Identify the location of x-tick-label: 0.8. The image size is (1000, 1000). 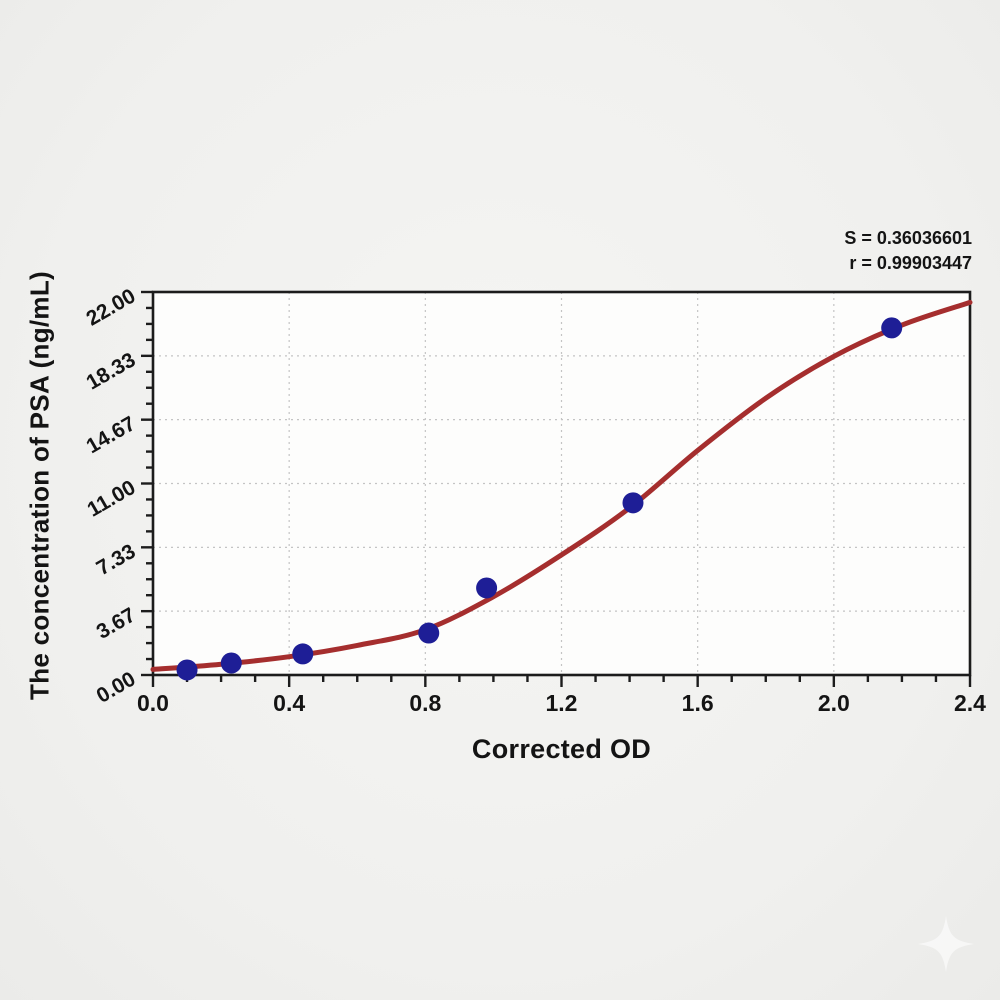
(425, 703).